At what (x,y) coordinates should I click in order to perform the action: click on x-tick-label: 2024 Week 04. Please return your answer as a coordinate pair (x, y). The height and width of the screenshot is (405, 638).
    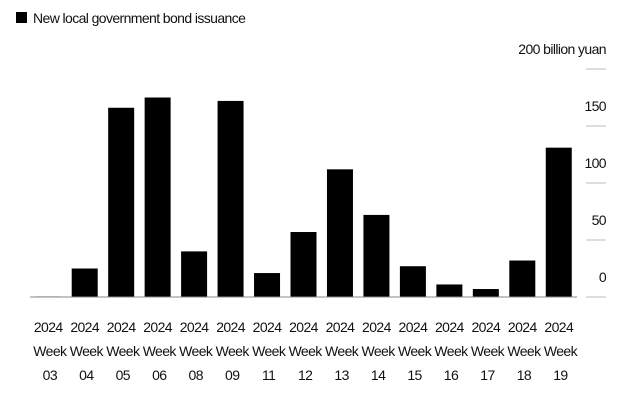
    Looking at the image, I should click on (85, 351).